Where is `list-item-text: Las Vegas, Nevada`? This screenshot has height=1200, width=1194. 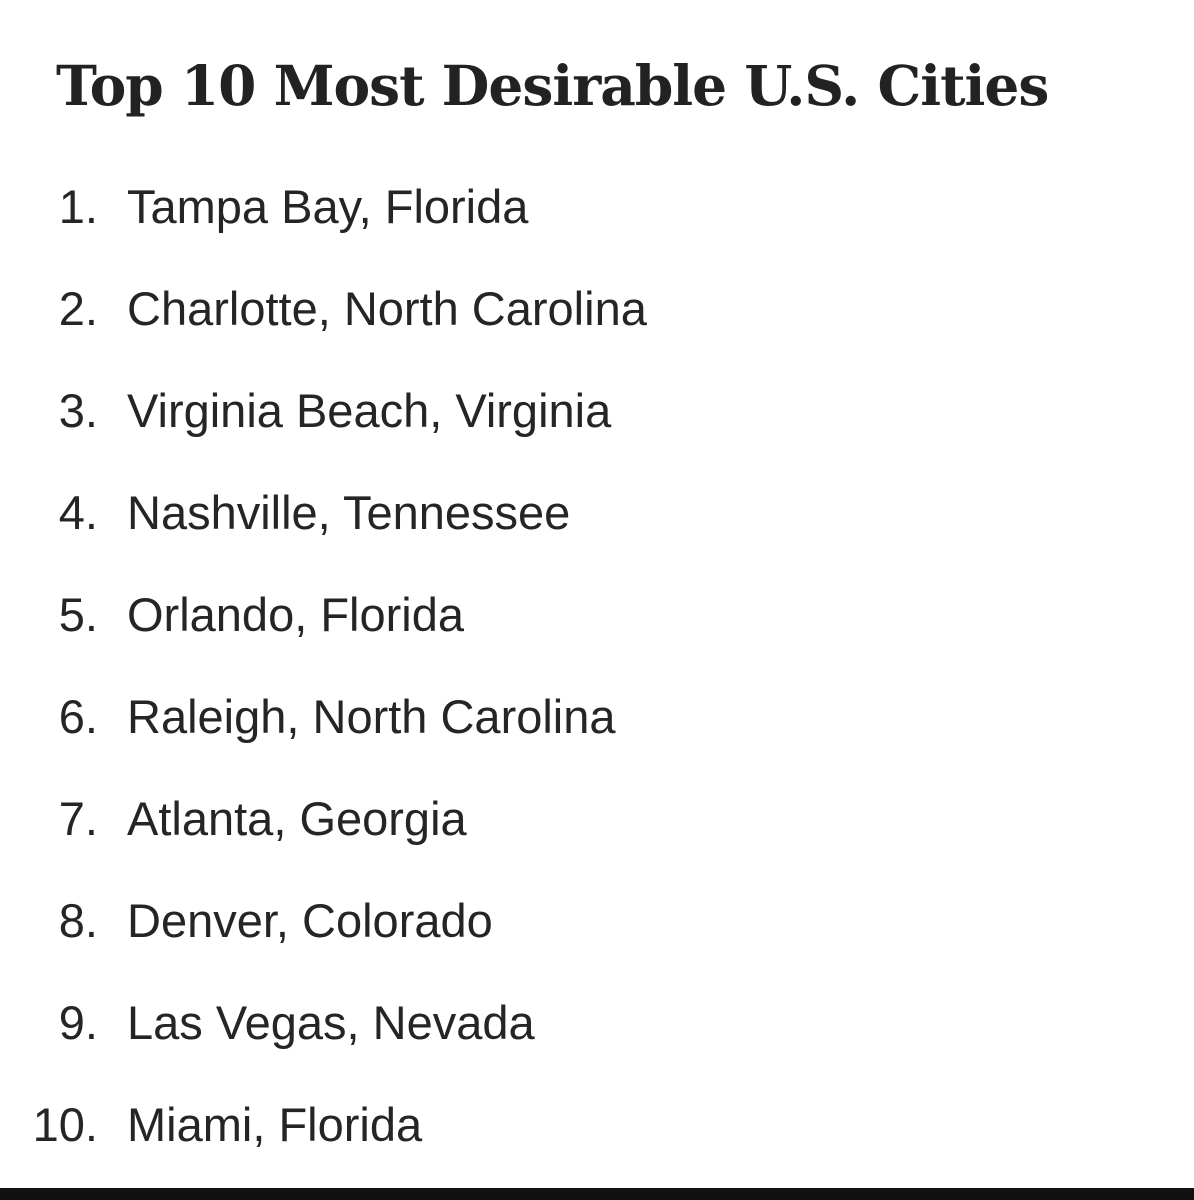 list-item-text: Las Vegas, Nevada is located at coordinates (331, 1022).